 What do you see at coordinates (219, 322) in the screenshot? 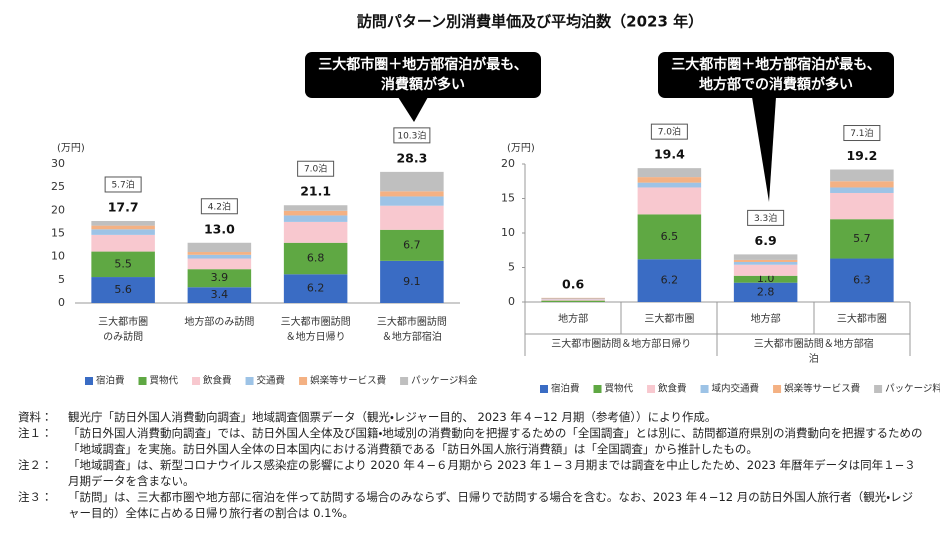
I see `x-tick-label: 地方部のみ訪問` at bounding box center [219, 322].